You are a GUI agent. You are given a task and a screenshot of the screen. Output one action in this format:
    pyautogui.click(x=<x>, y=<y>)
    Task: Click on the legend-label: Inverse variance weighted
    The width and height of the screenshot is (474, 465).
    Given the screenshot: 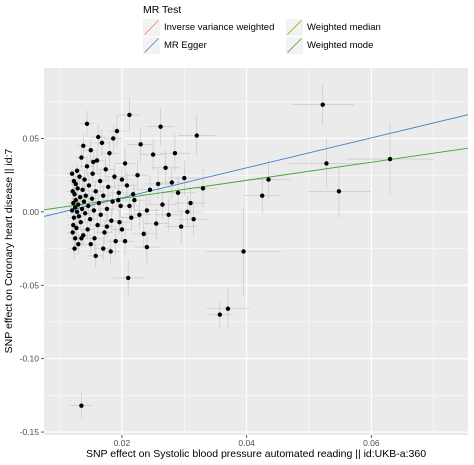 What is the action you would take?
    pyautogui.click(x=219, y=27)
    